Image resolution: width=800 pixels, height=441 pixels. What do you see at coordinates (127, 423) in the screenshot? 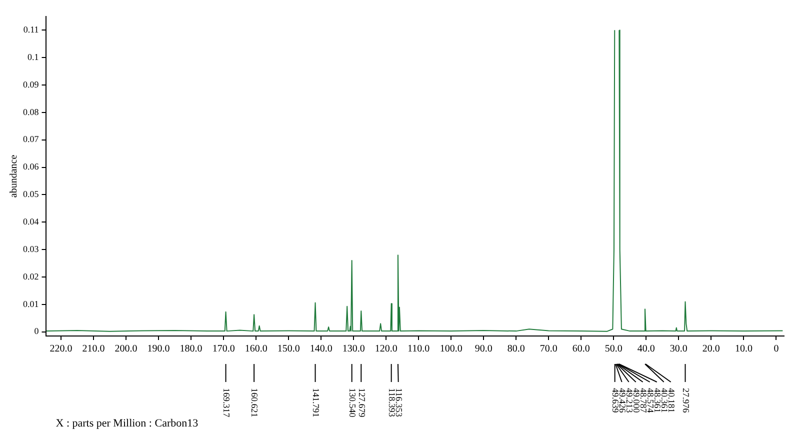
I see `text: X : parts per Million : Carbon13` at bounding box center [127, 423].